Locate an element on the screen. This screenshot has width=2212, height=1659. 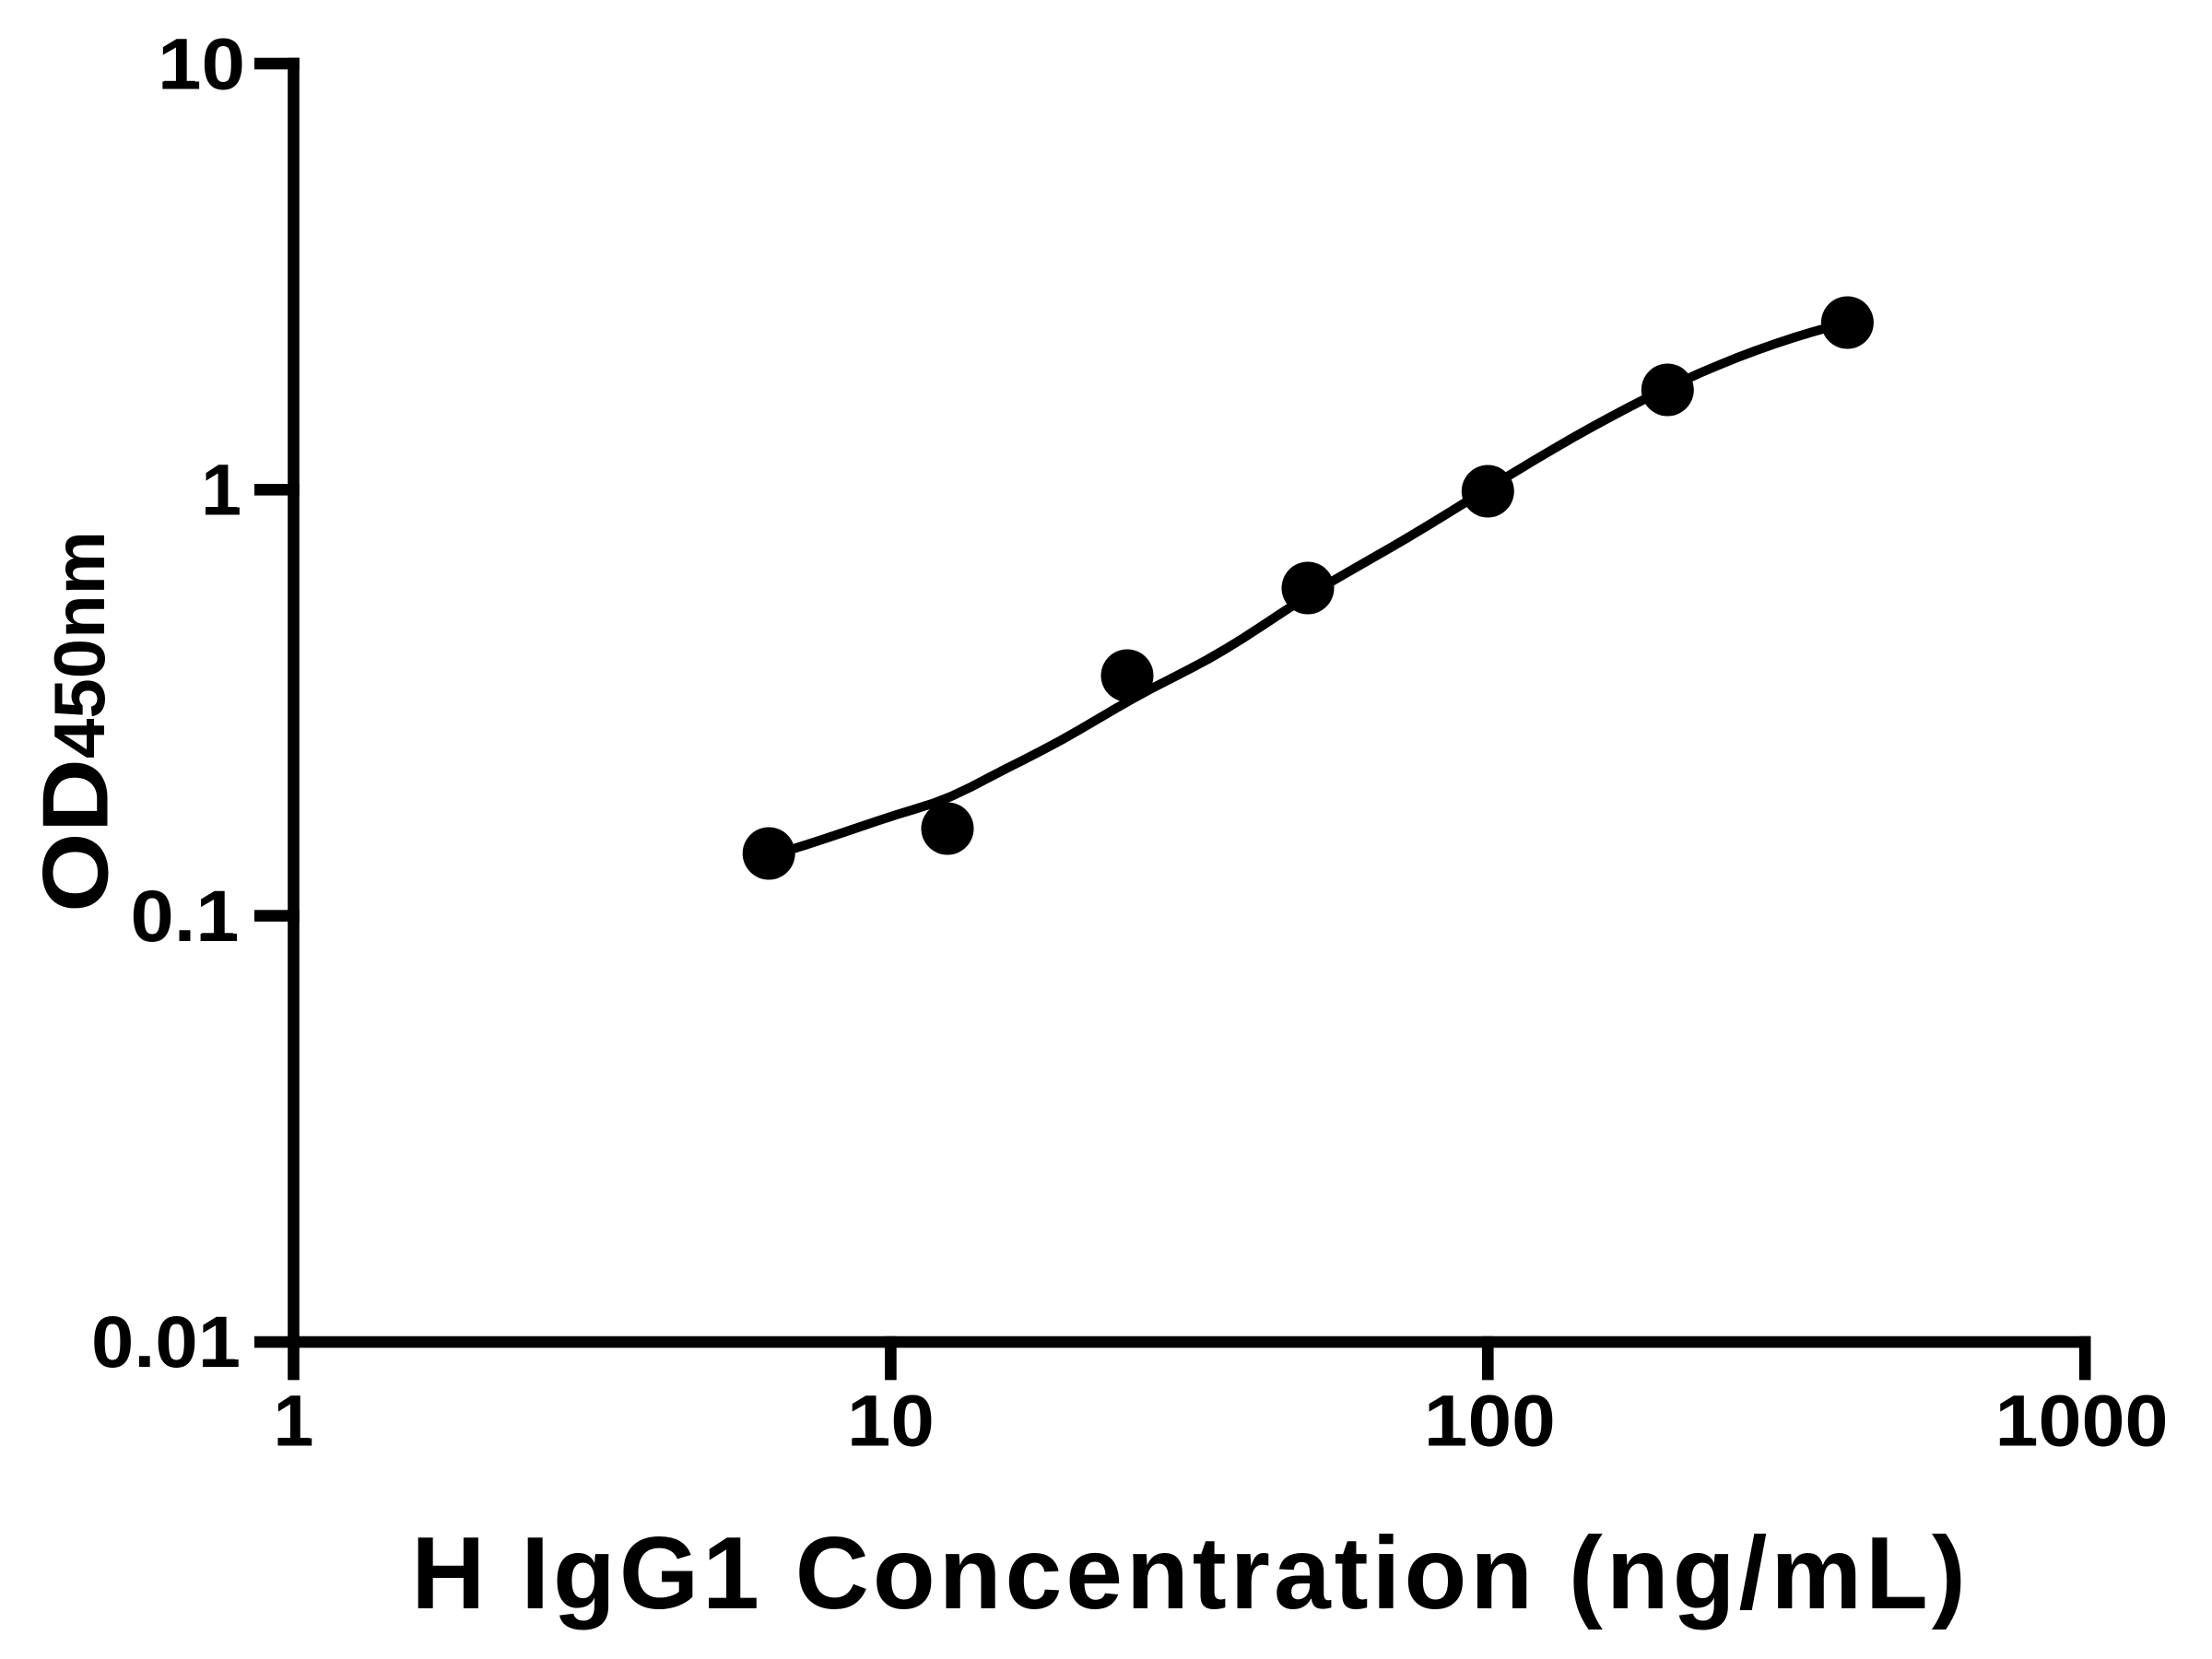
svg-text: 1000 is located at coordinates (2082, 1421).